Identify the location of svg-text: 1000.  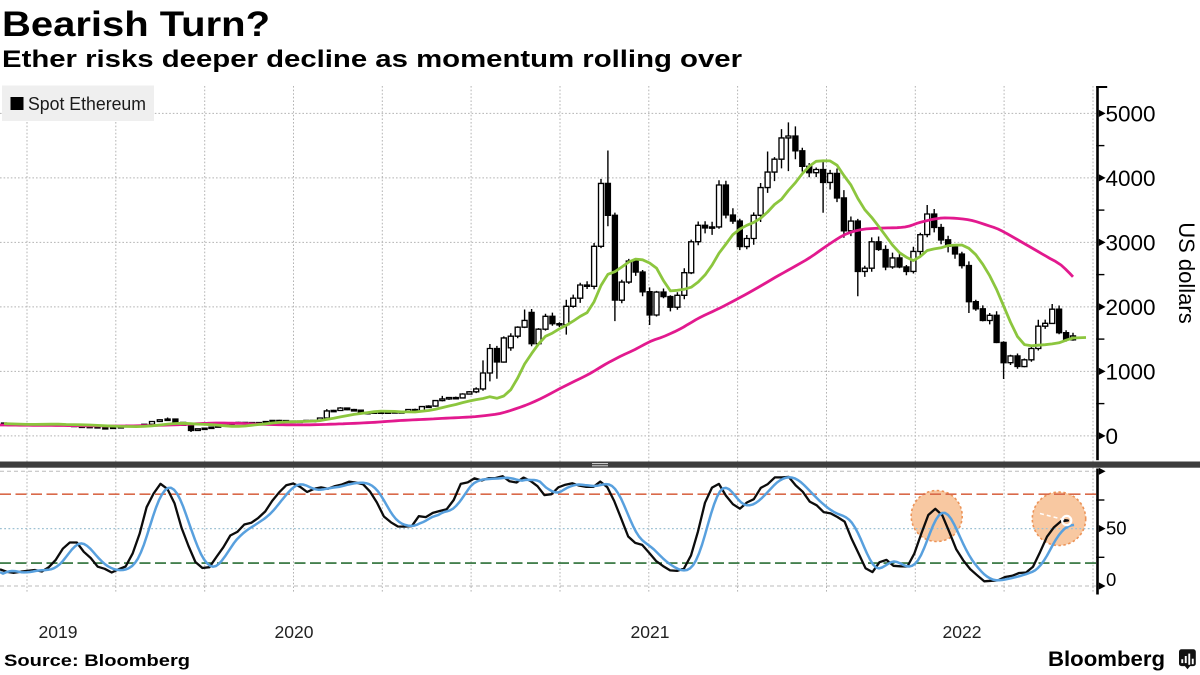
(1131, 371).